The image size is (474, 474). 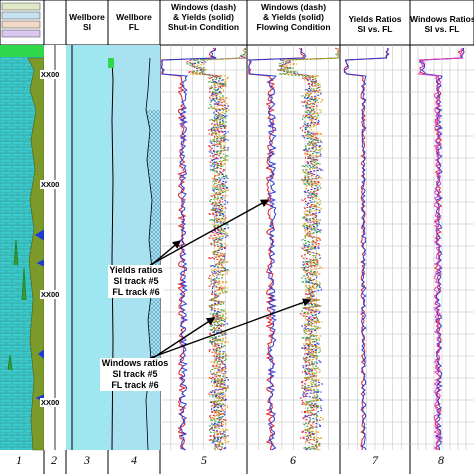 What do you see at coordinates (442, 24) in the screenshot?
I see `header-track7: Windows Ratios SI vs. FL` at bounding box center [442, 24].